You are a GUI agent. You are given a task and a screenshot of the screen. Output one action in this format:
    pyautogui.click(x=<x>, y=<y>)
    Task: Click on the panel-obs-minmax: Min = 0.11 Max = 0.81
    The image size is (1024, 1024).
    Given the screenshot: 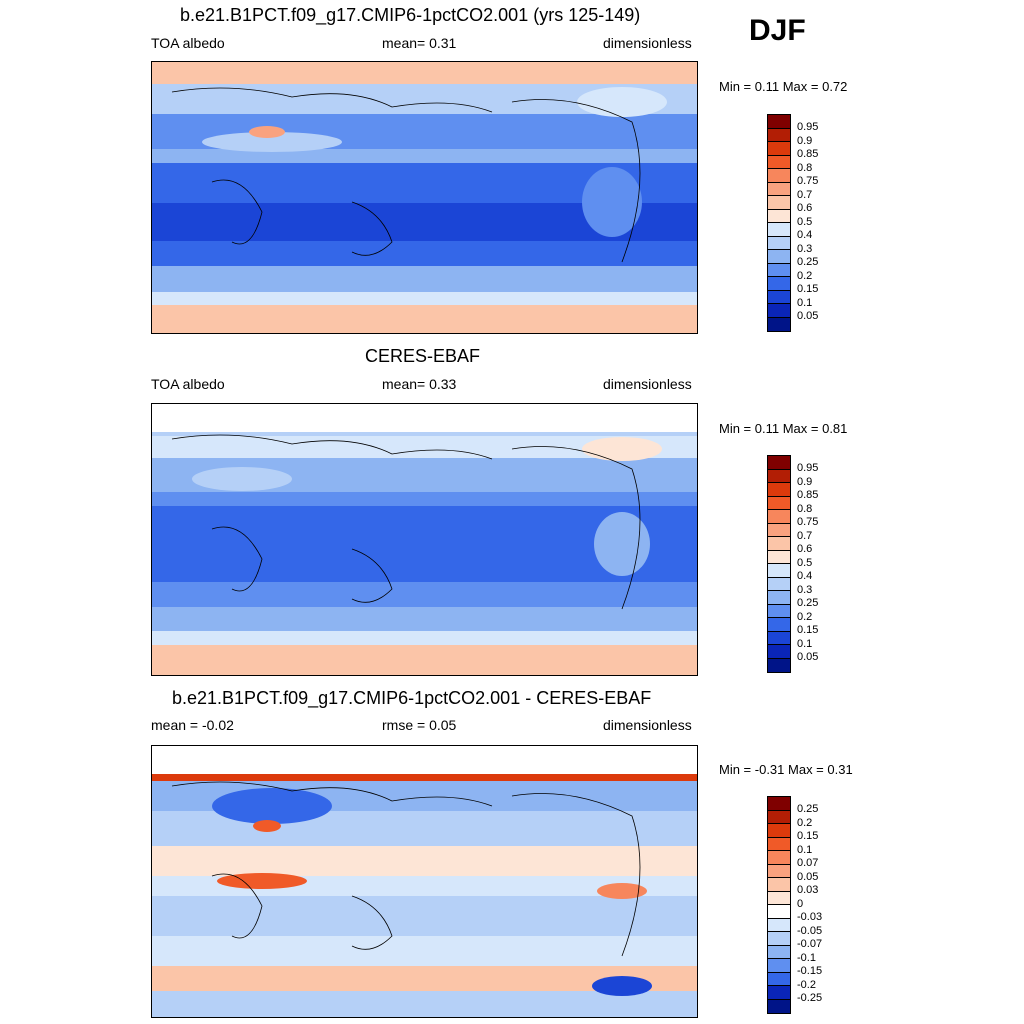 What is the action you would take?
    pyautogui.click(x=783, y=428)
    